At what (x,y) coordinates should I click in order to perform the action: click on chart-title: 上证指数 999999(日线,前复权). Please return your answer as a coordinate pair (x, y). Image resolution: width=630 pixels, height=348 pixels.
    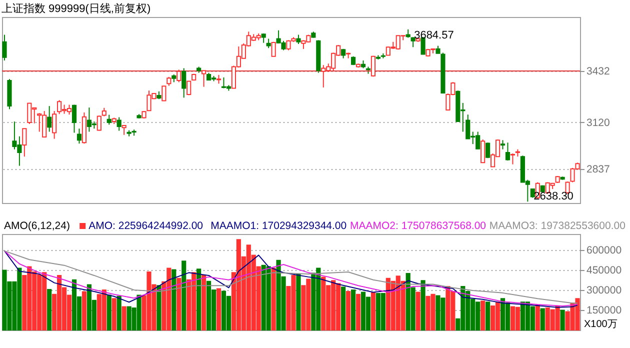
    Looking at the image, I should click on (76, 8).